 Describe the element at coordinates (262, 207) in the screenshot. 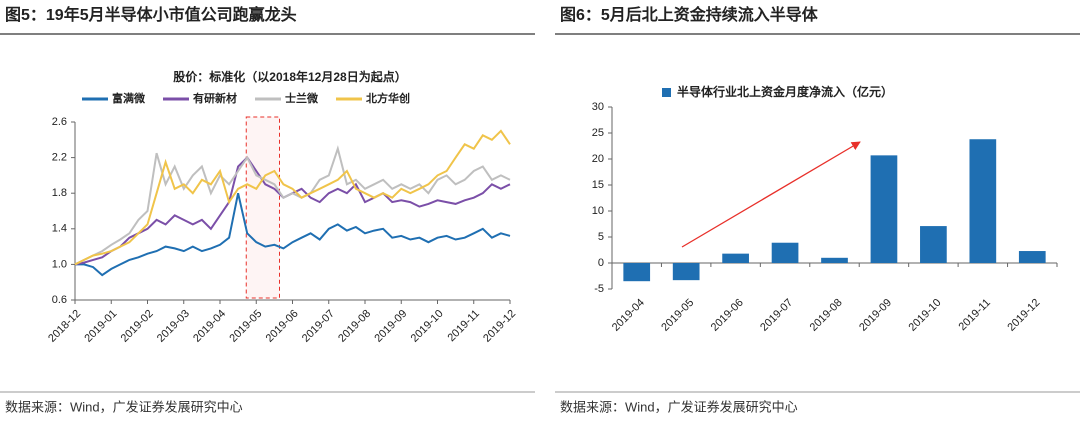

I see `highlight-box` at that location.